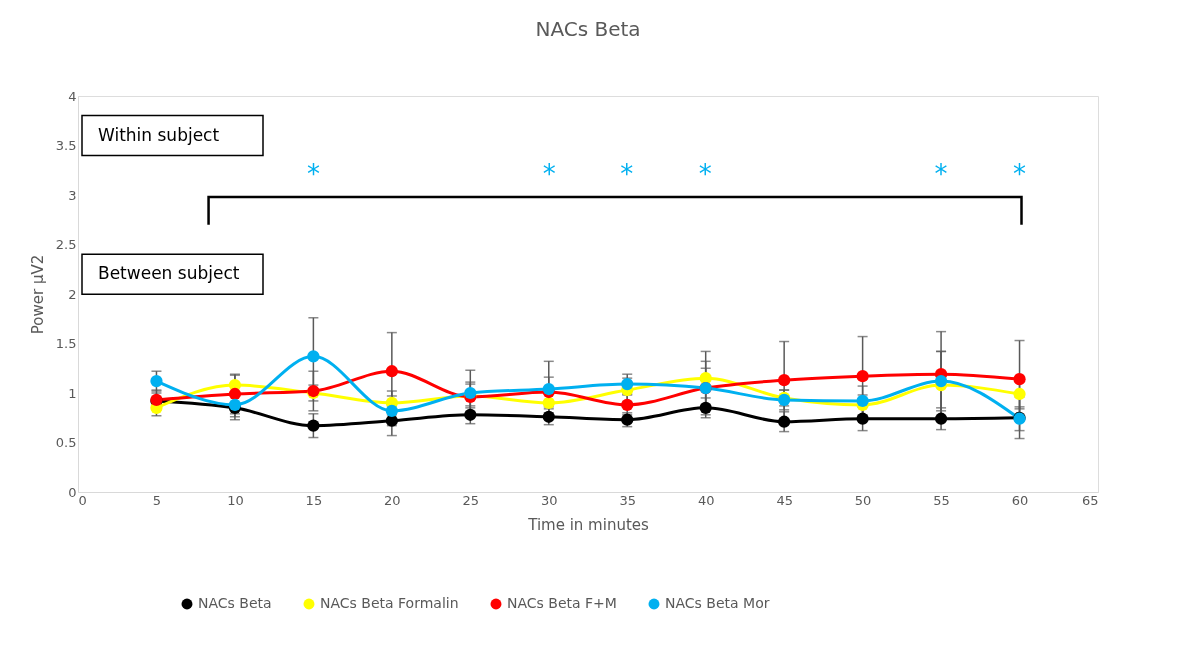  Describe the element at coordinates (588, 524) in the screenshot. I see `x-axis-title: Time in minutes` at that location.